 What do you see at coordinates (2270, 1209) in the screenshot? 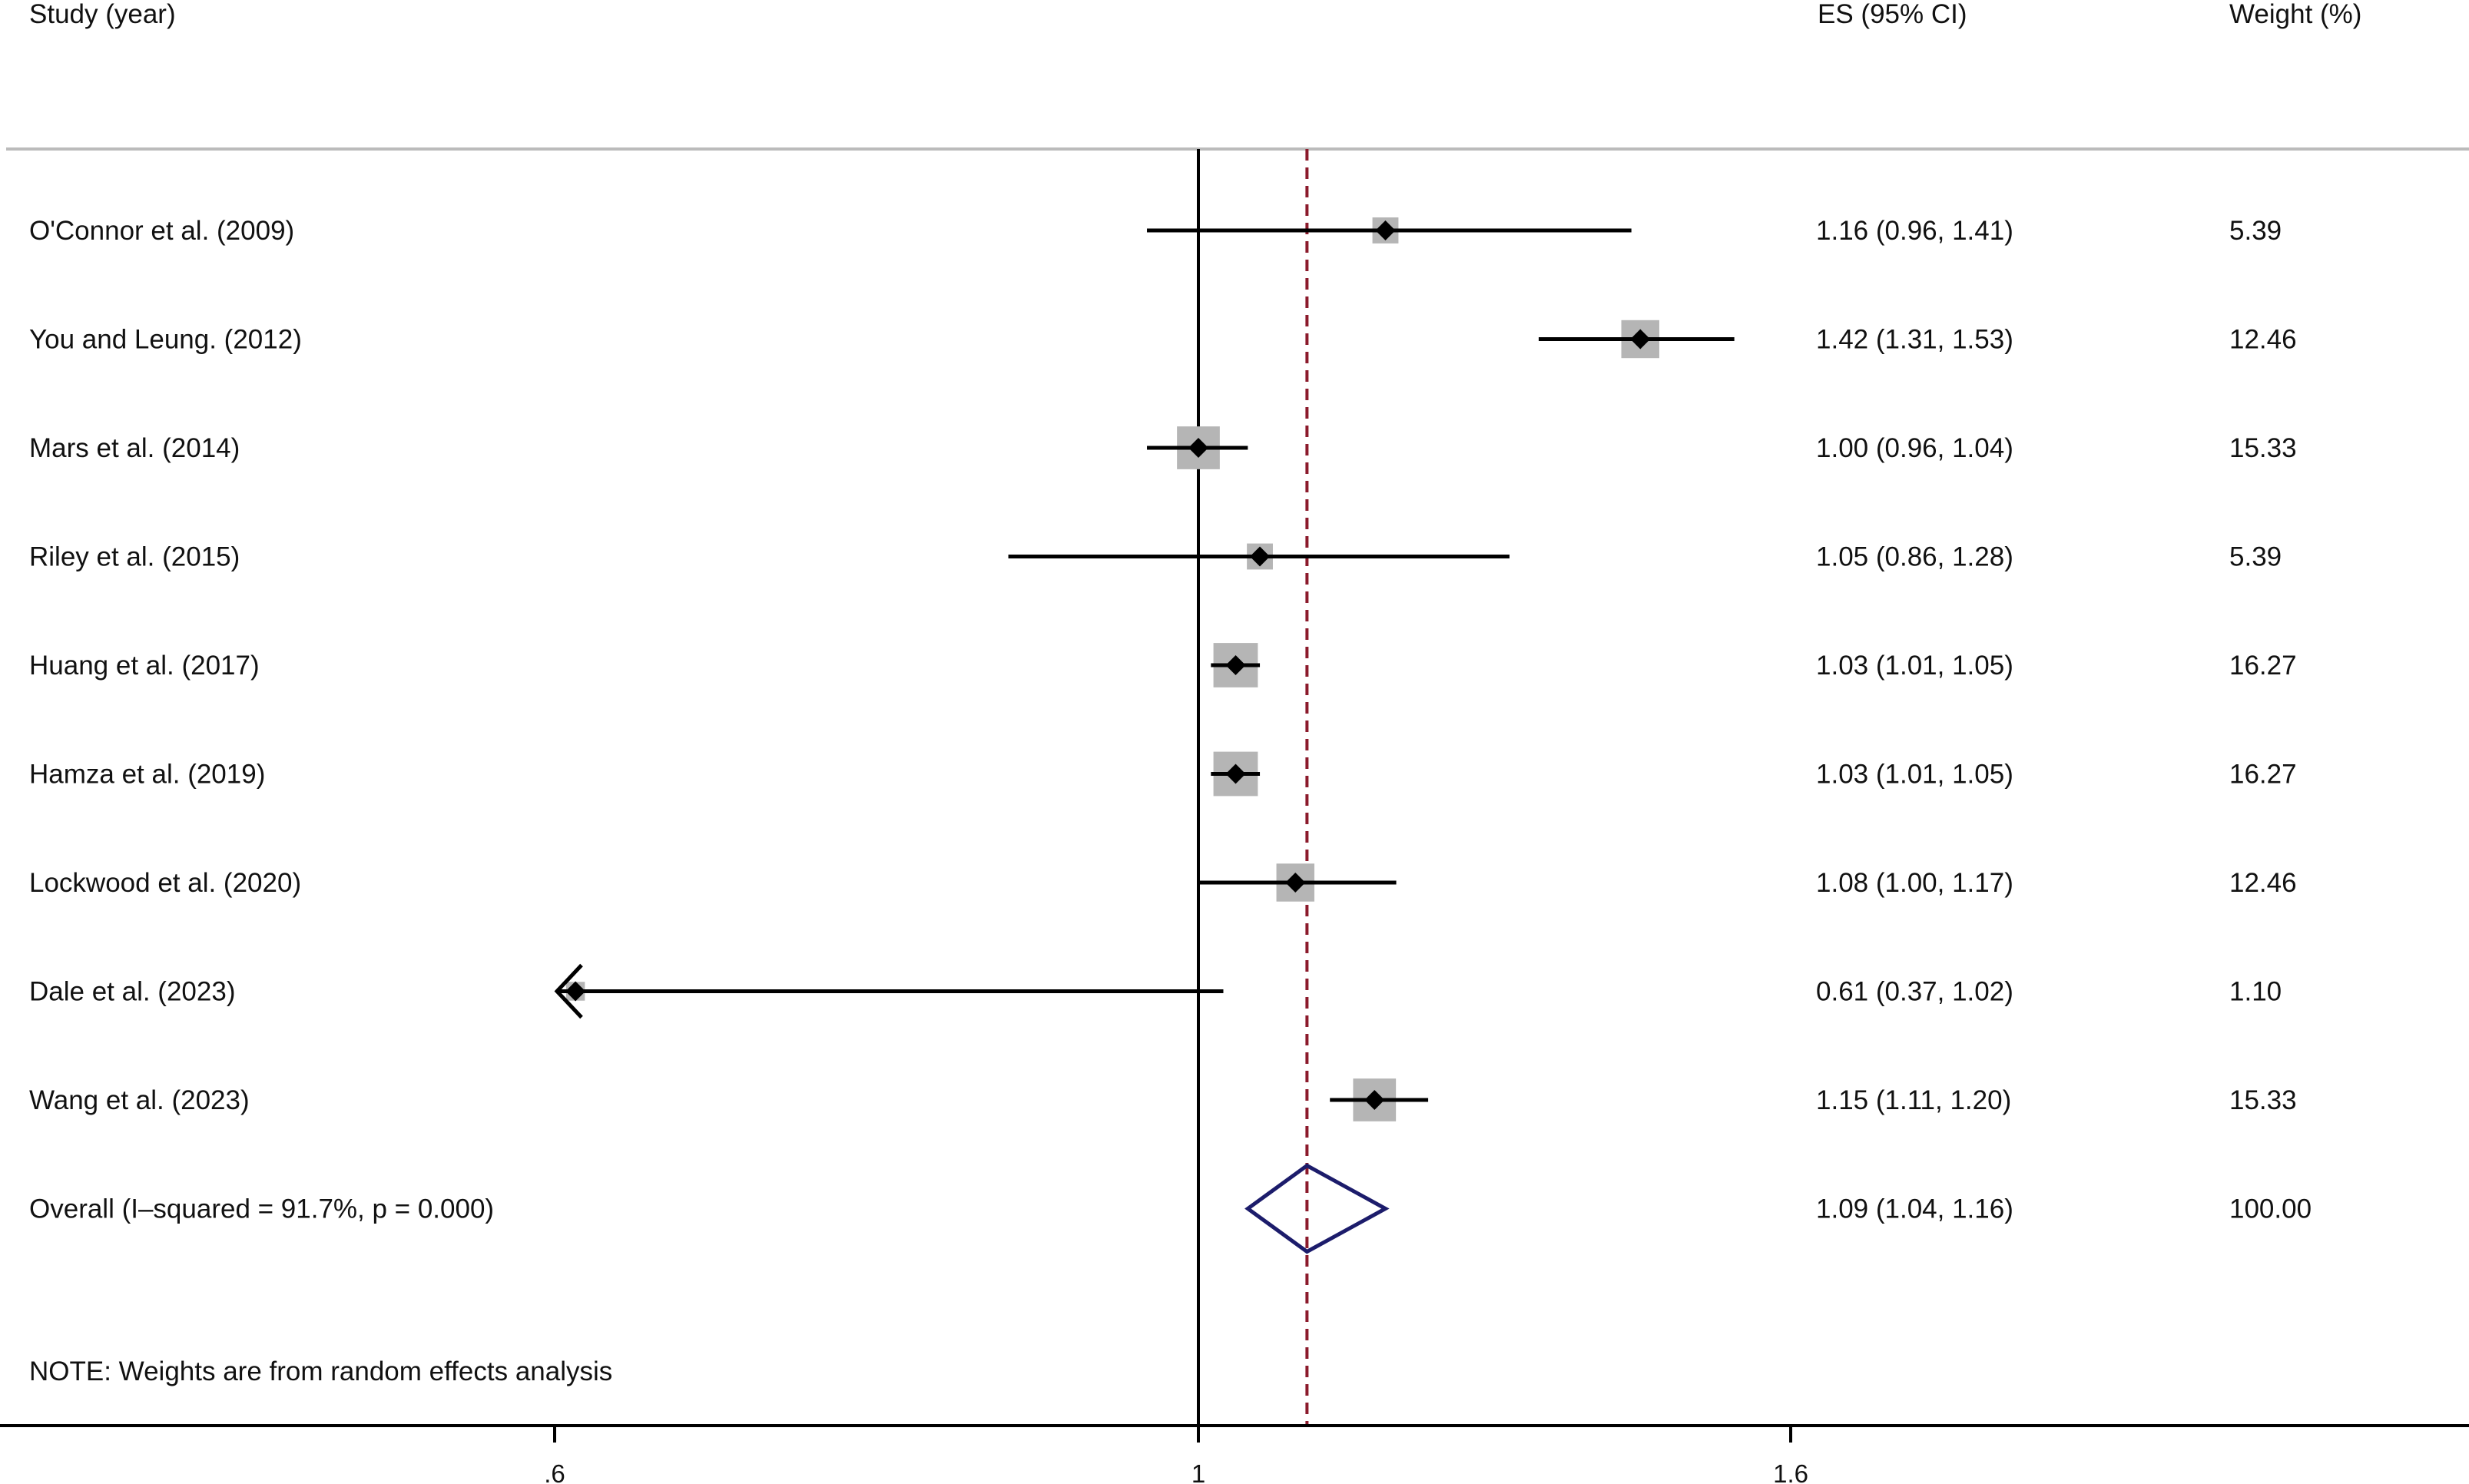
I see `overall-weight-text: 100.00` at bounding box center [2270, 1209].